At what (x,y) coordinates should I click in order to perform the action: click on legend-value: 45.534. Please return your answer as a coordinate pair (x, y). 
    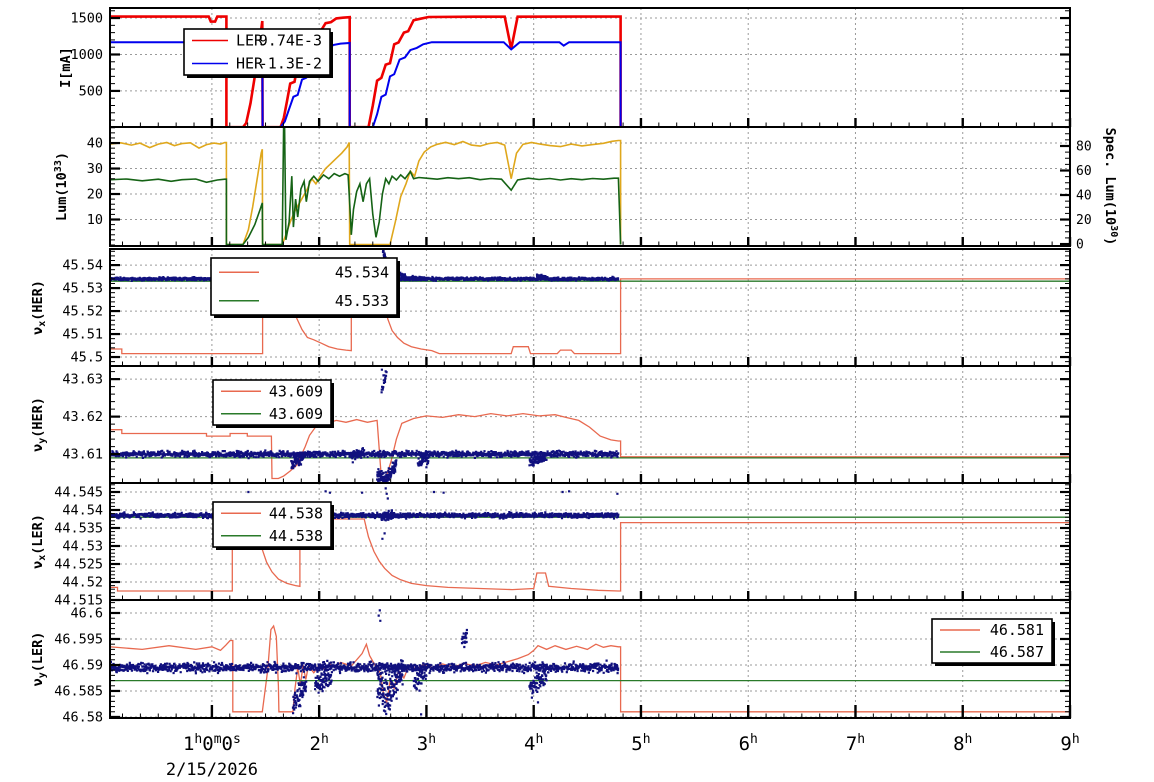
    Looking at the image, I should click on (362, 272).